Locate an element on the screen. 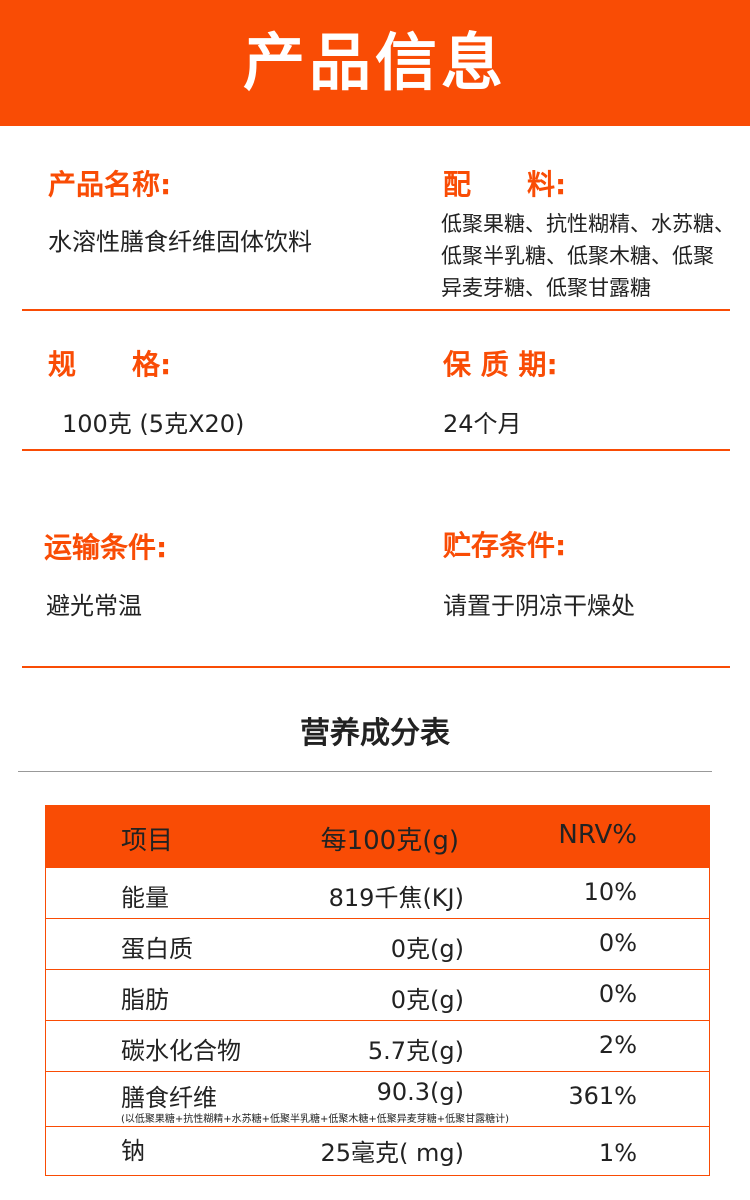  page-title: 产品信息 is located at coordinates (374, 62).